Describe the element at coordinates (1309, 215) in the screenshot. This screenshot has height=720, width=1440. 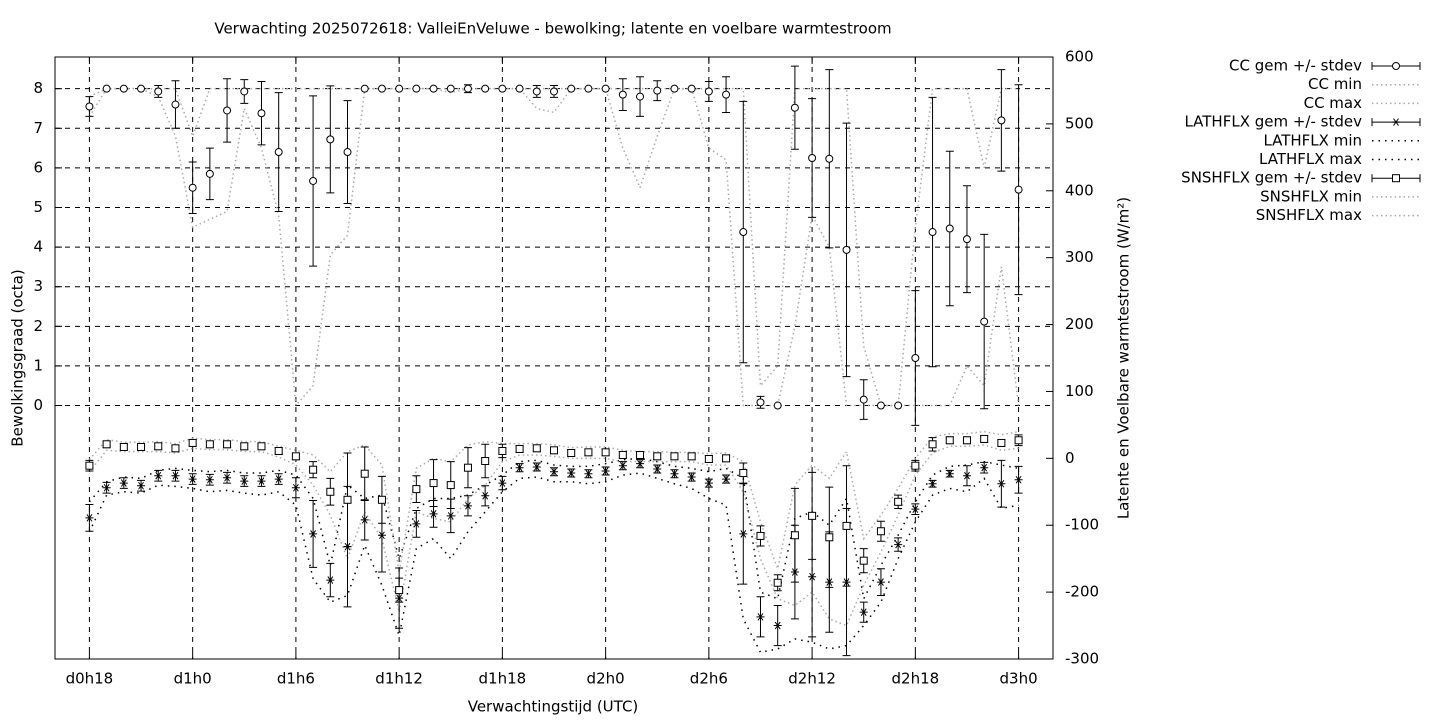
I see `legend-label: SNSHFLX max` at that location.